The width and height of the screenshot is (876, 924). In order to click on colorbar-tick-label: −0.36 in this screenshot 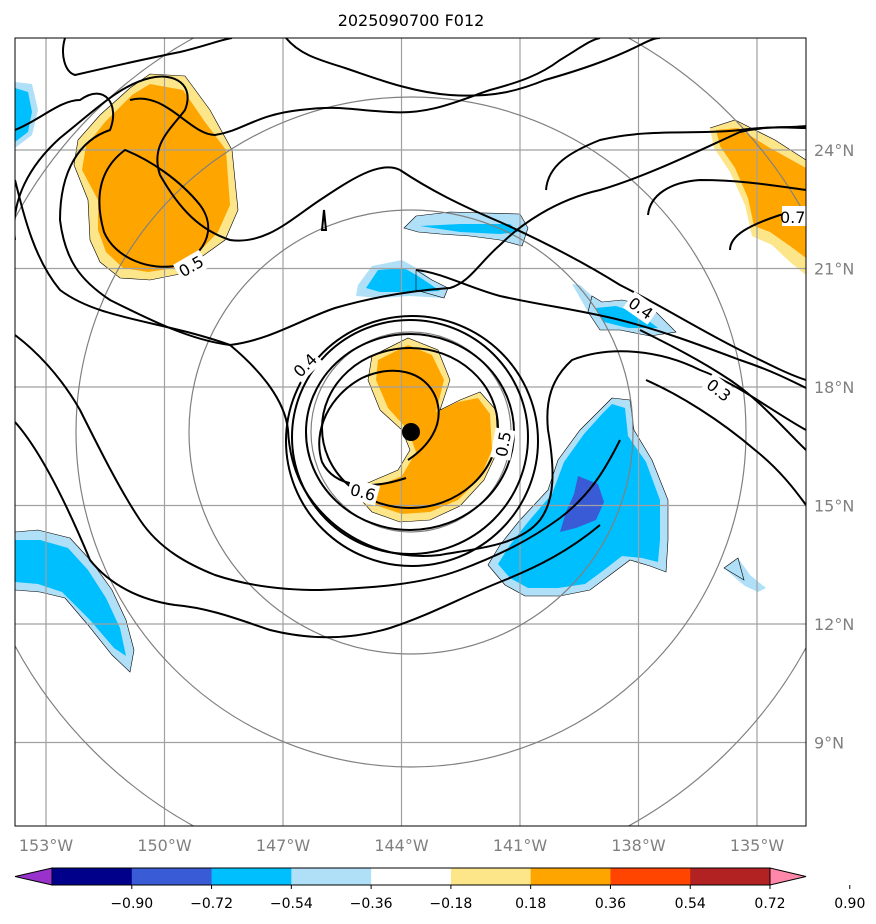, I will do `click(371, 904)`.